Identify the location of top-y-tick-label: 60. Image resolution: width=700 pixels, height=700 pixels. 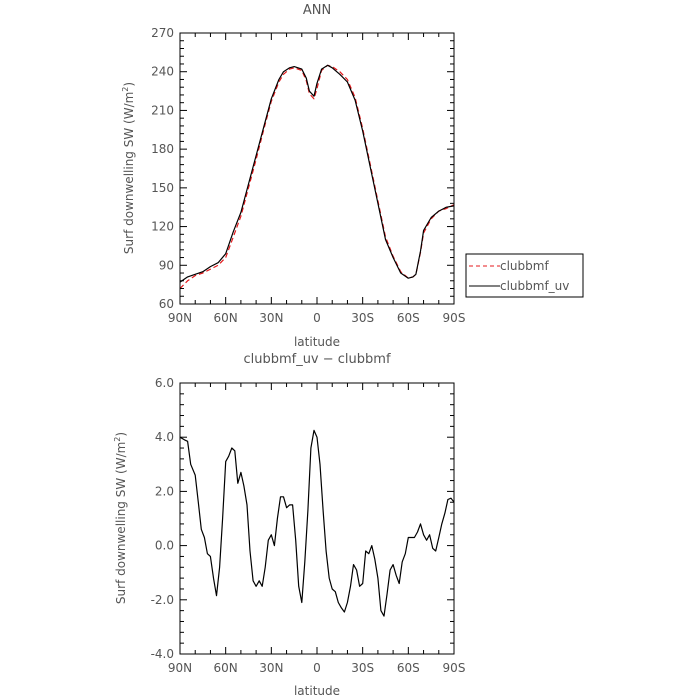
(166, 304).